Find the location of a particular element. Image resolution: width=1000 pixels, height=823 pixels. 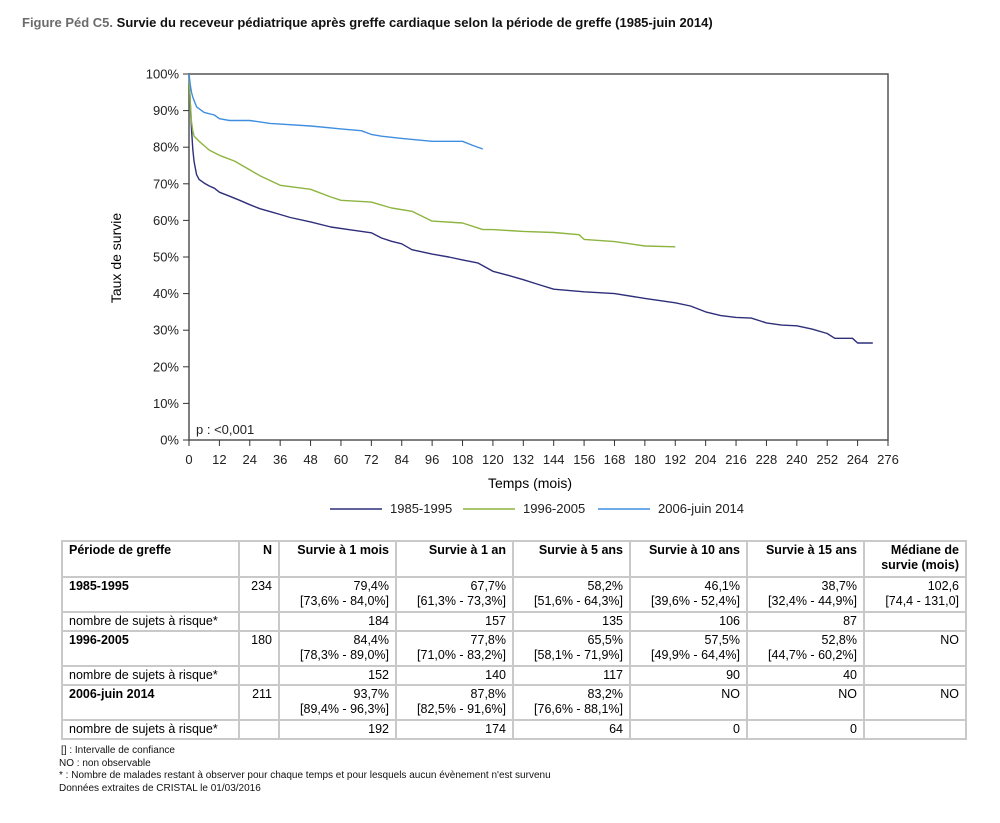

x-tick-label: 168 is located at coordinates (615, 459).